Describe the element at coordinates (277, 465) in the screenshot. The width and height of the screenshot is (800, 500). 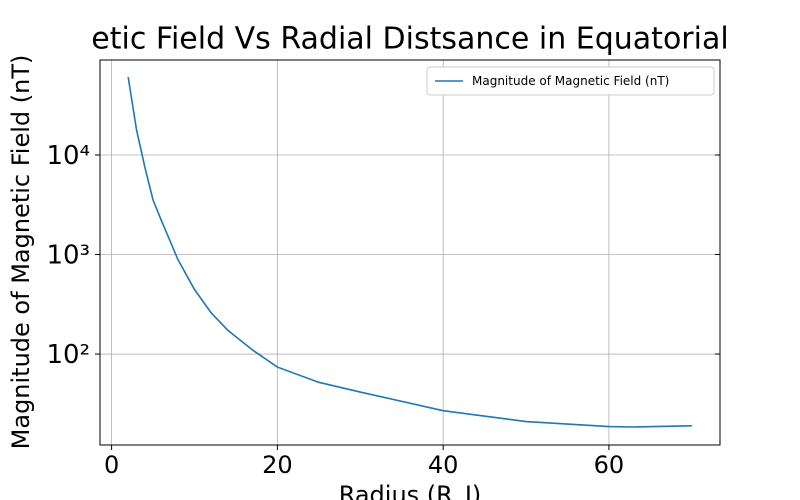
I see `x-tick-label: 20` at that location.